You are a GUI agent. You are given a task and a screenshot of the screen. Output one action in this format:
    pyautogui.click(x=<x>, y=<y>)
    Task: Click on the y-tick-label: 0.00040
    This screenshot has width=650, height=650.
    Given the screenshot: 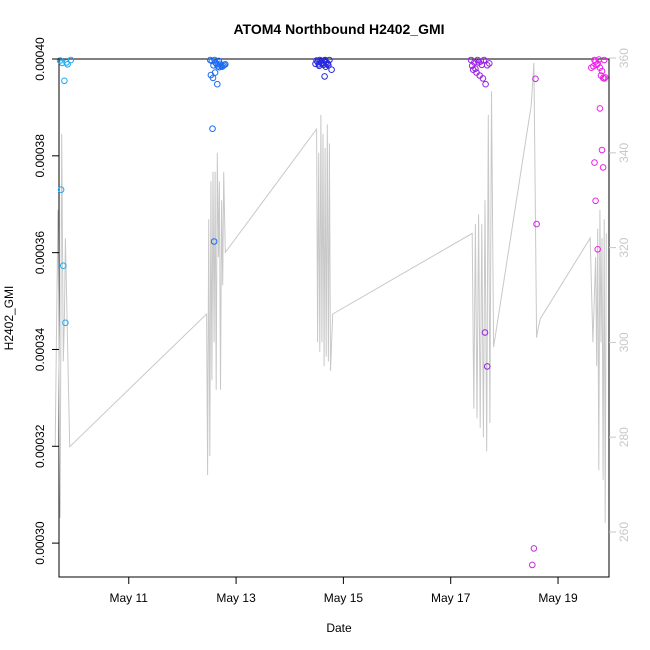 What is the action you would take?
    pyautogui.click(x=40, y=59)
    